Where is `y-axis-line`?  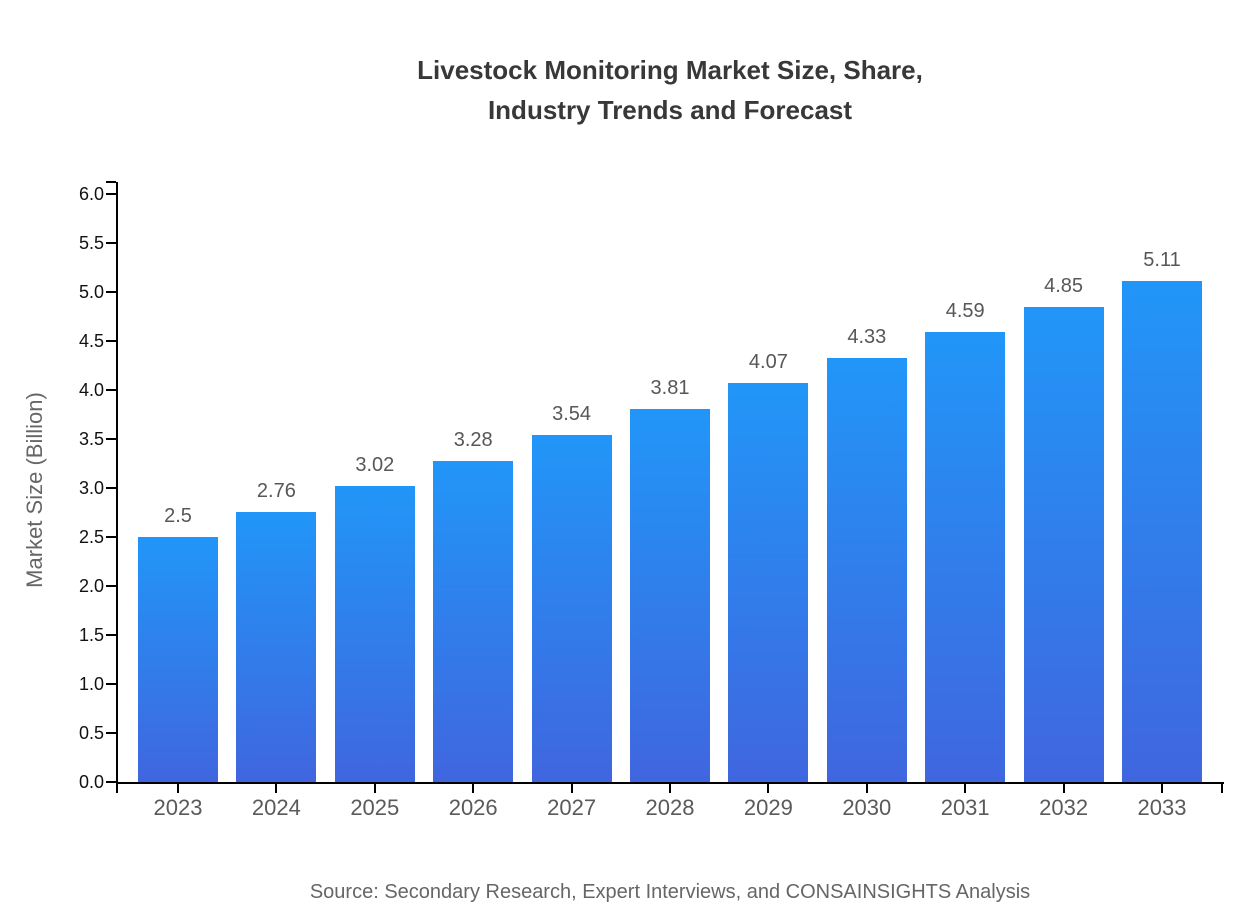
y-axis-line is located at coordinates (117, 483).